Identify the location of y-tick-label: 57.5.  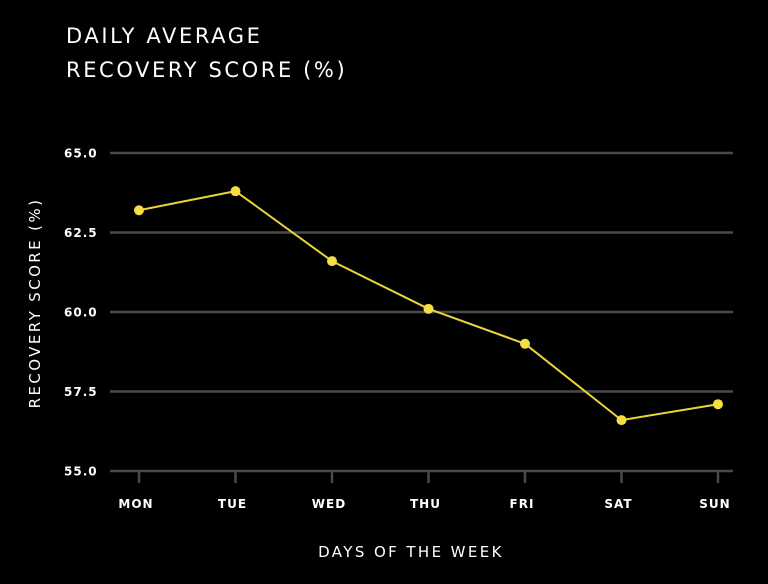
(81, 392).